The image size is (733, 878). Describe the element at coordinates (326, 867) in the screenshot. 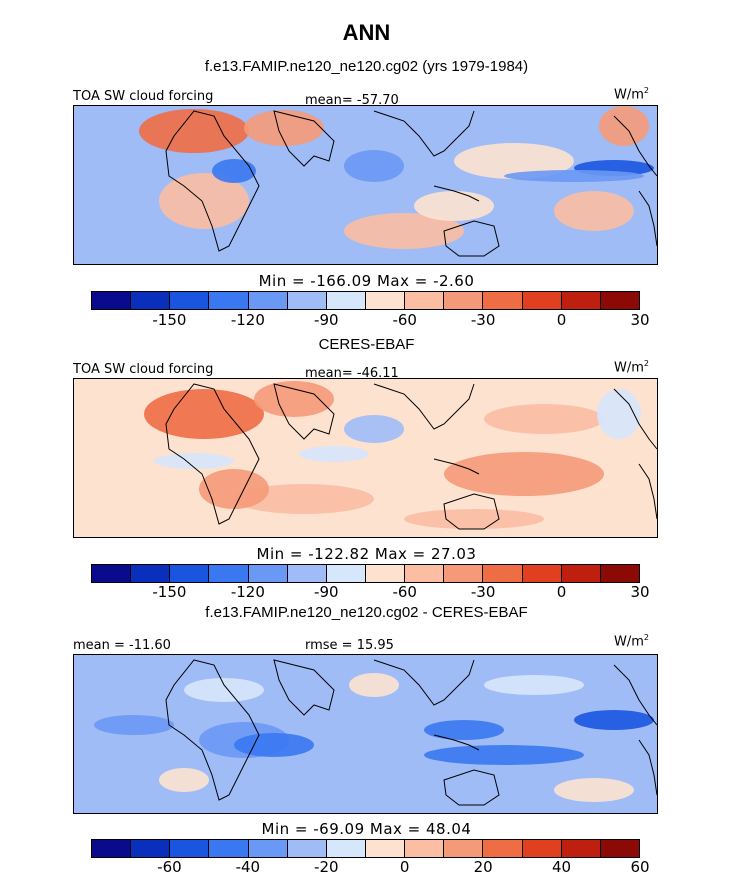

I see `colorbar-tick-label: -20` at that location.